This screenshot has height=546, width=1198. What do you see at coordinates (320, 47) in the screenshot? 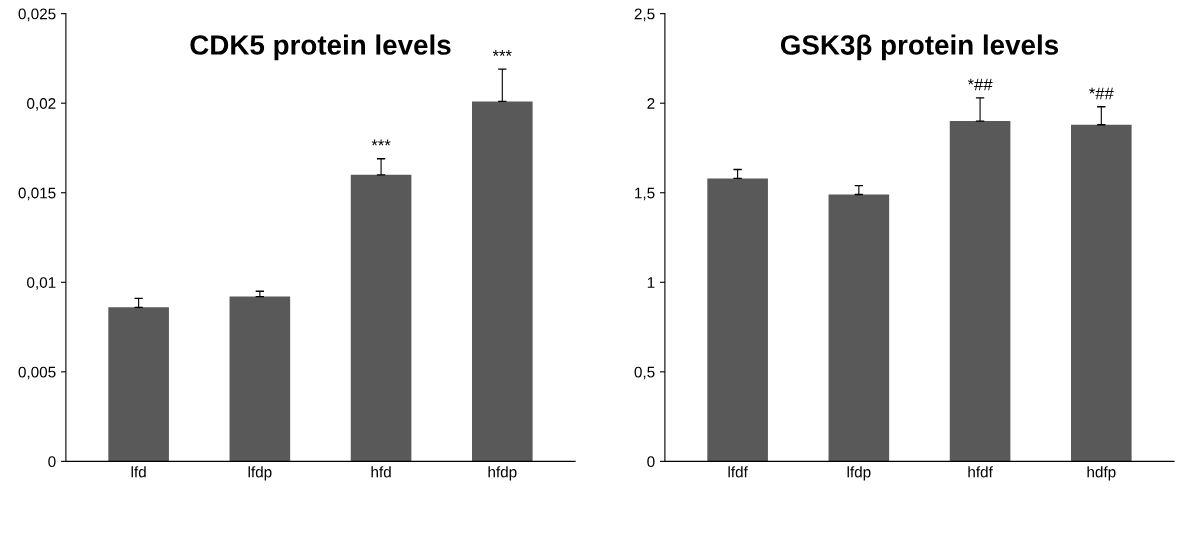
I see `text: CDK5 protein levels` at bounding box center [320, 47].